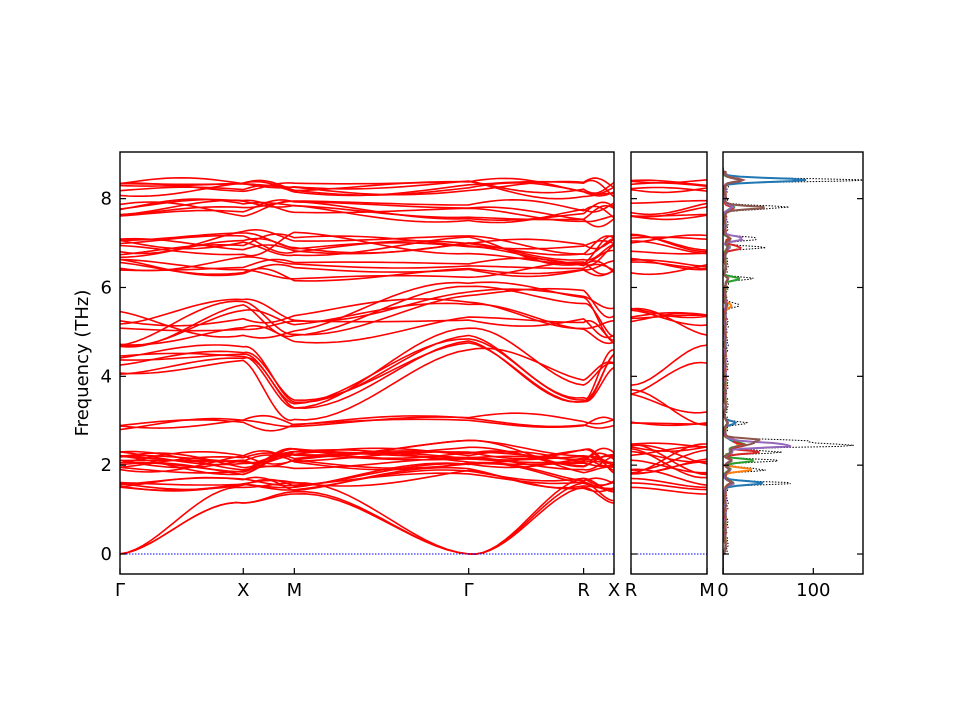 This screenshot has height=720, width=960. I want to click on dos-panel: 0 100, so click(790, 376).